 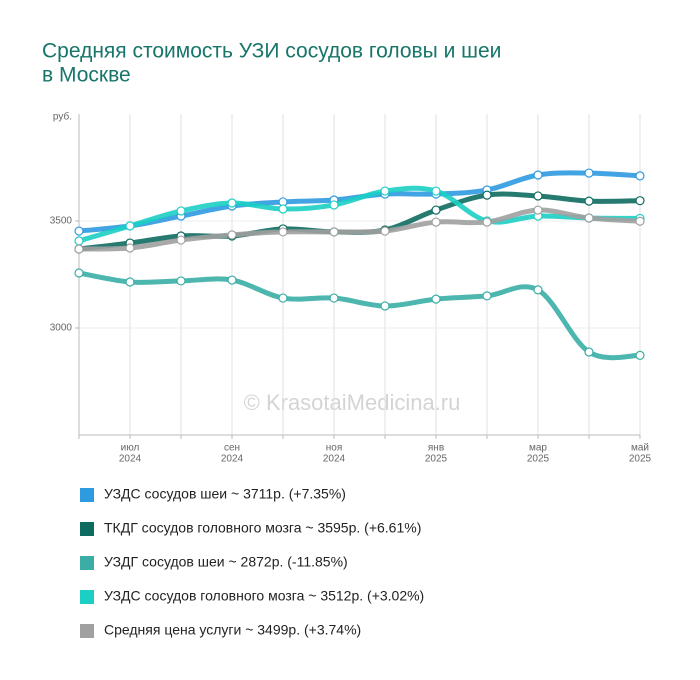 What do you see at coordinates (538, 448) in the screenshot?
I see `x-tick-label: мар` at bounding box center [538, 448].